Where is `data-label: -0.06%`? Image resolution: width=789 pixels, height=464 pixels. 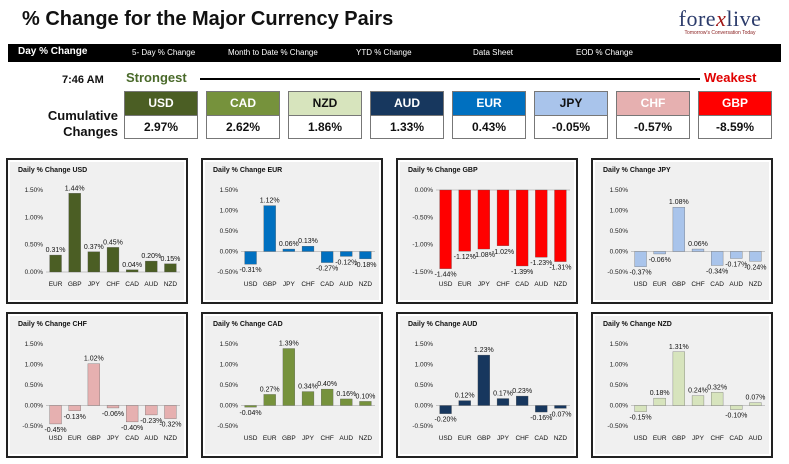 data-label: -0.06% is located at coordinates (660, 260).